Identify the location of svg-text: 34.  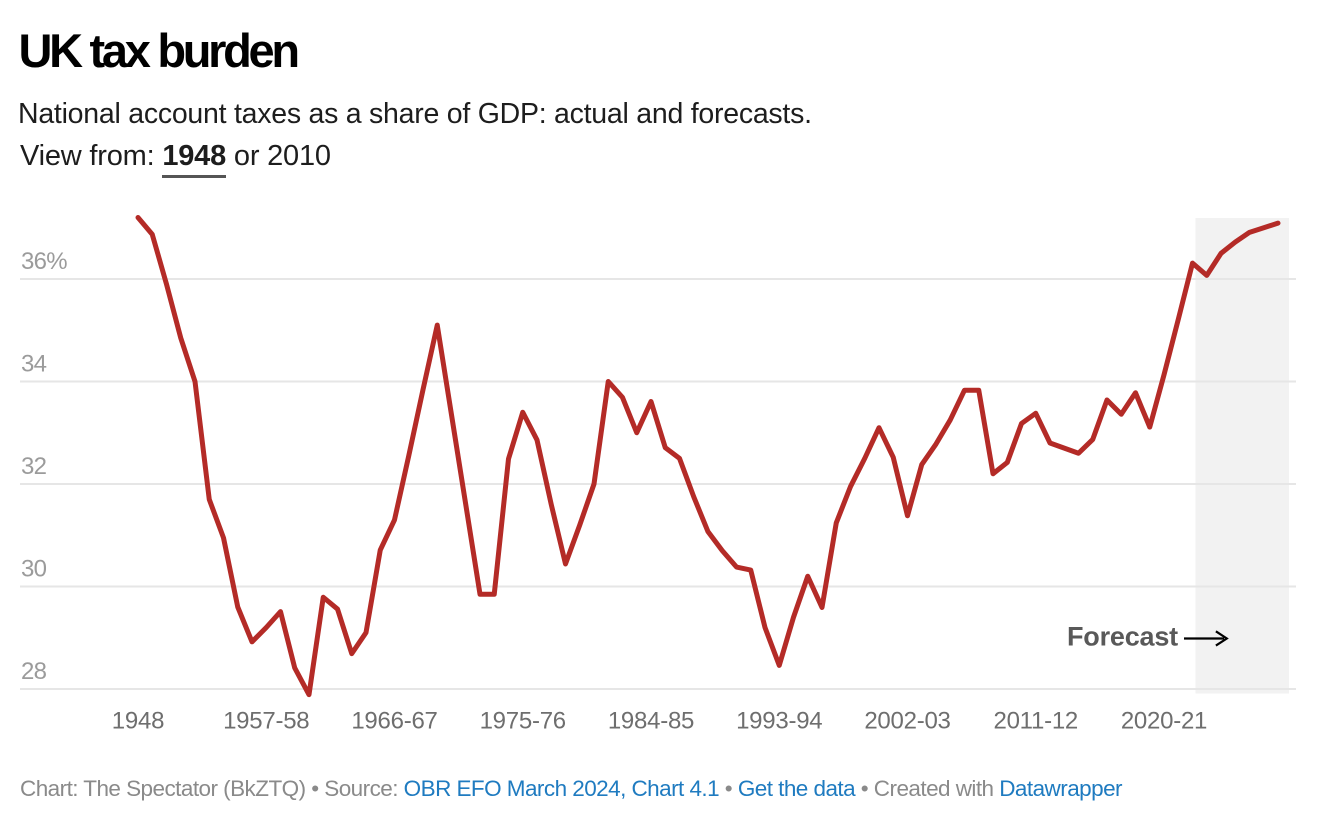
(34, 364).